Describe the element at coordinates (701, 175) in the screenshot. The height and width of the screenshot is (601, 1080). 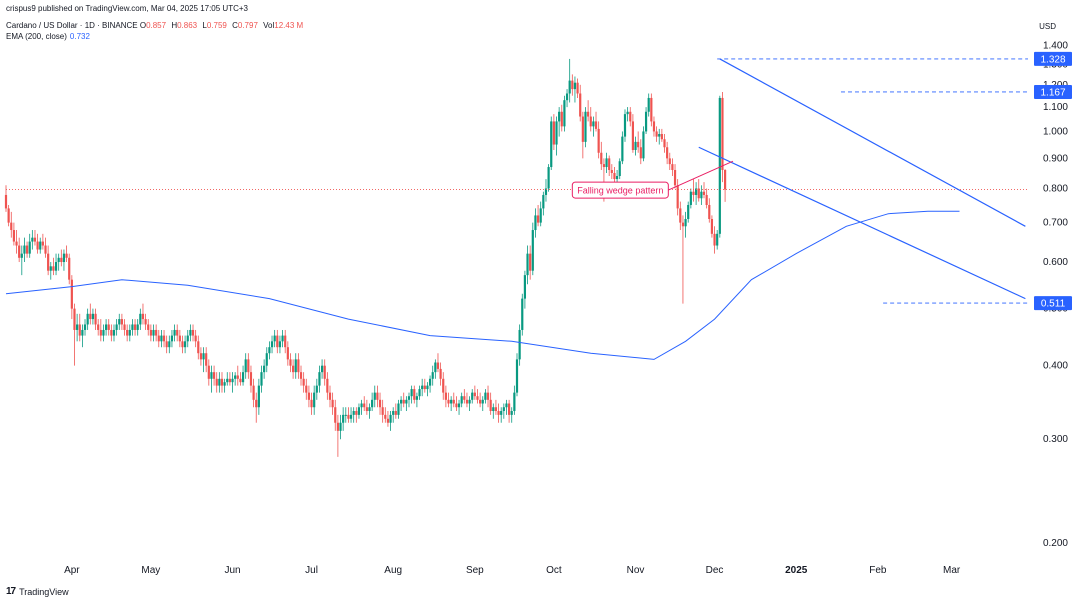
I see `annotation-pointer` at that location.